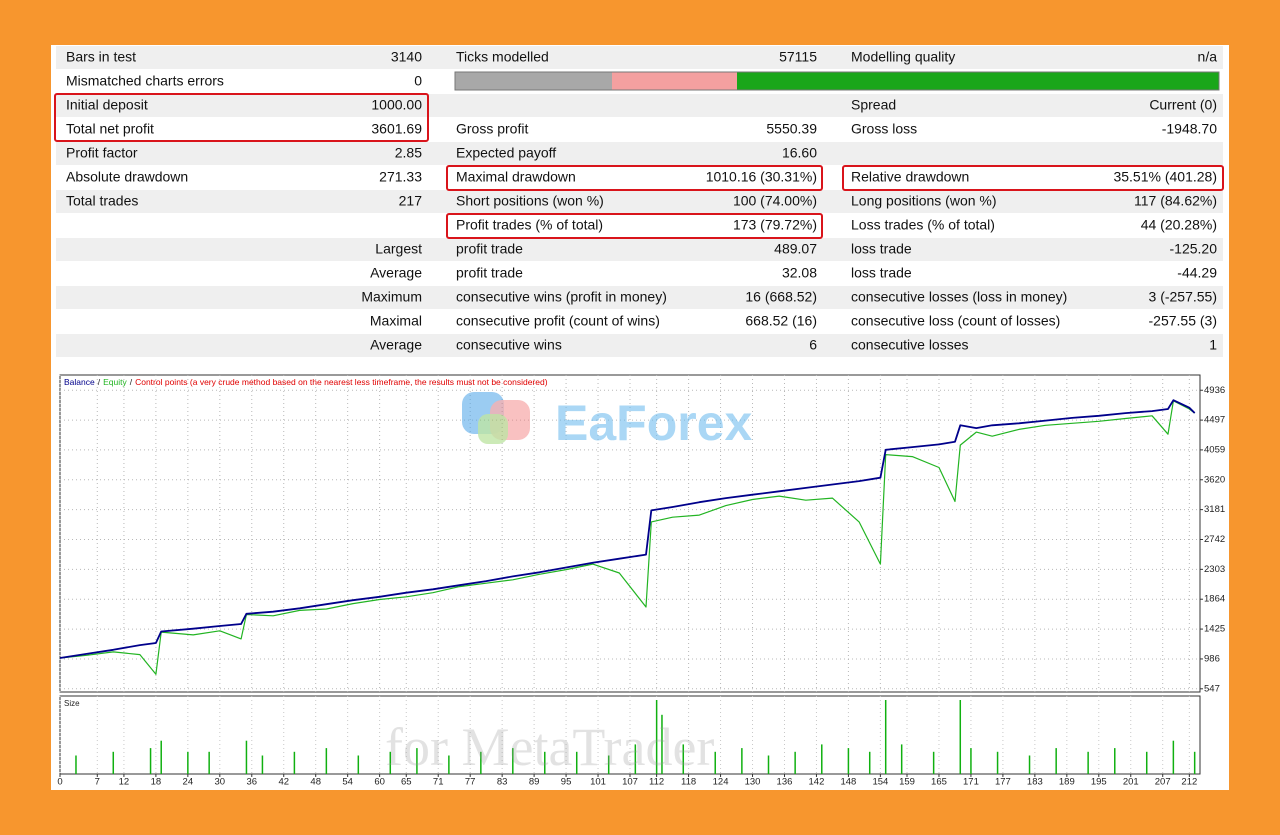 This screenshot has height=835, width=1280. I want to click on x-tick-label: 48, so click(315, 782).